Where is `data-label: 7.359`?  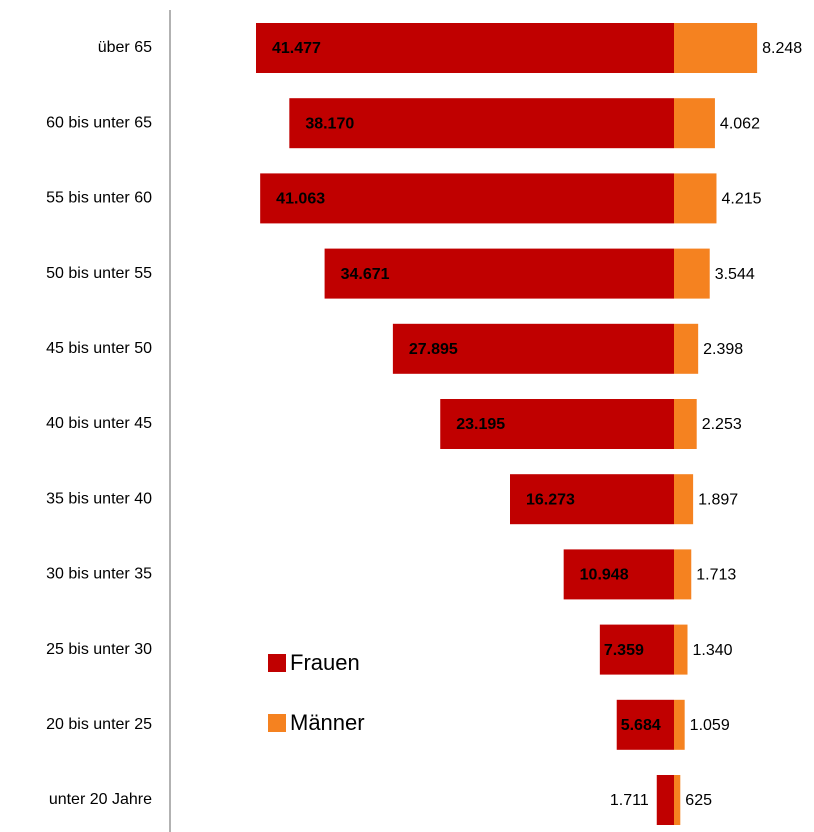 data-label: 7.359 is located at coordinates (624, 650).